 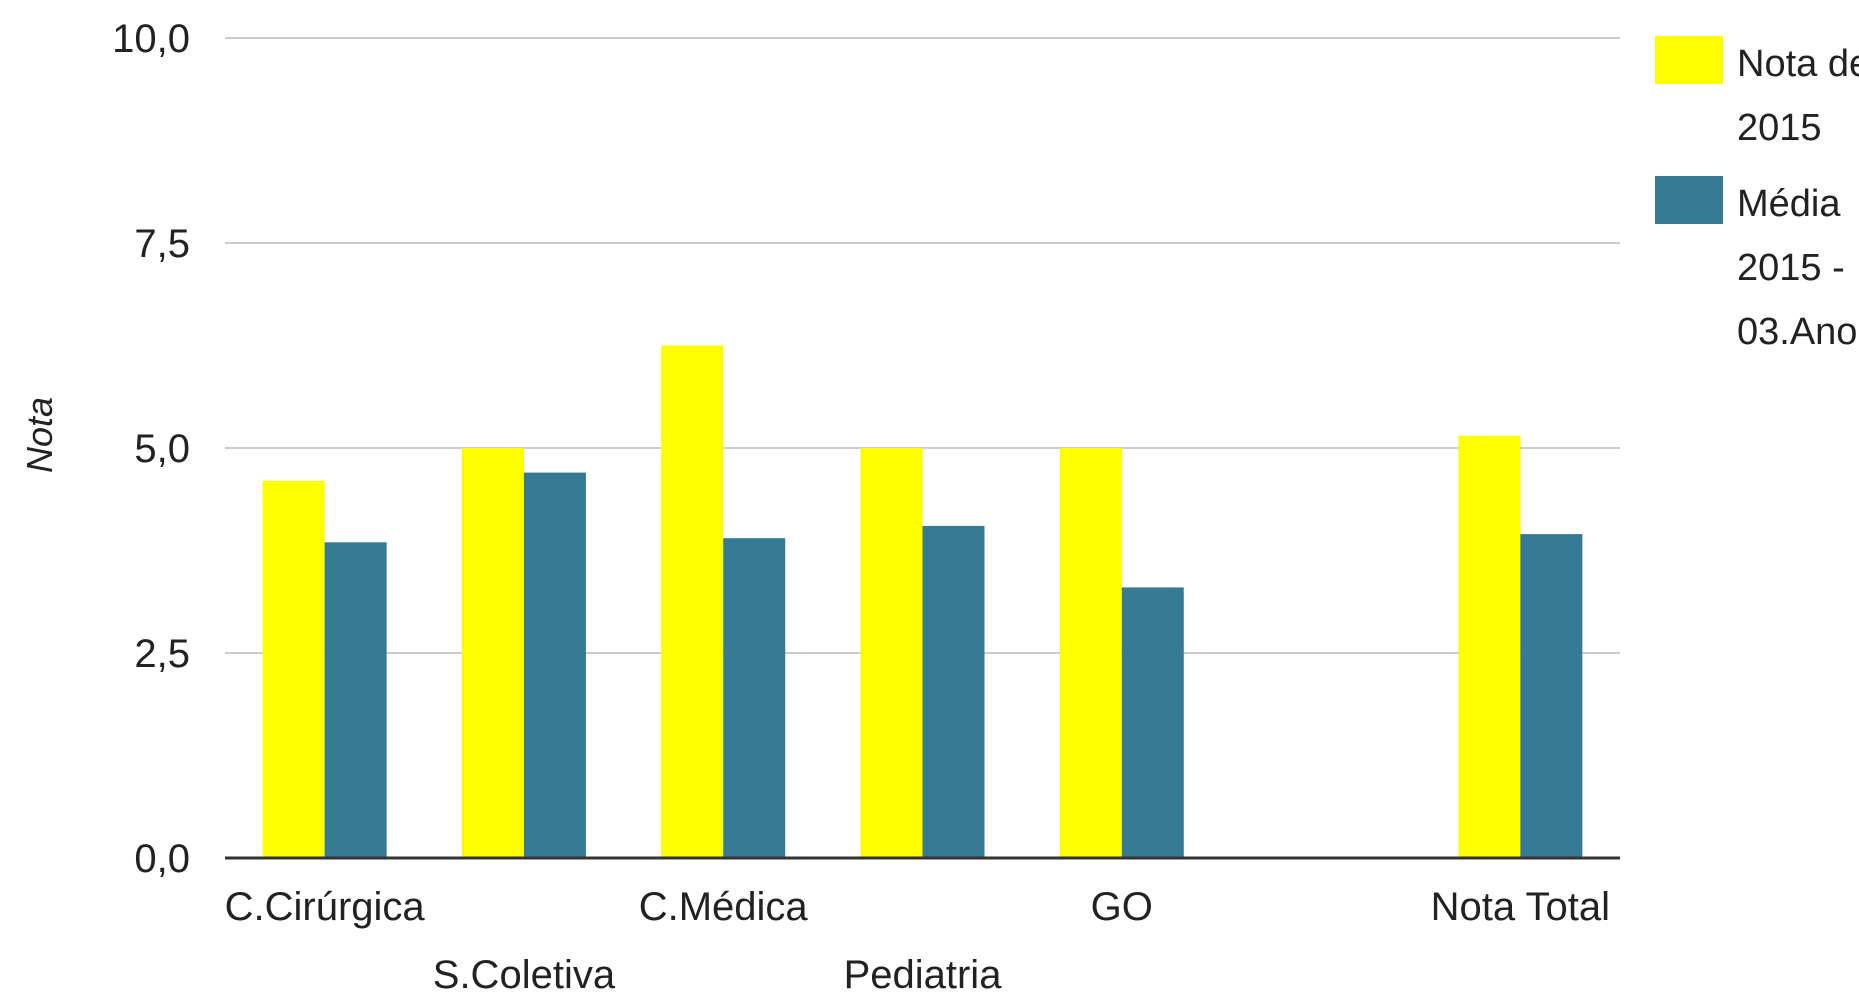 What do you see at coordinates (162, 449) in the screenshot?
I see `y-tick-label: 5,0` at bounding box center [162, 449].